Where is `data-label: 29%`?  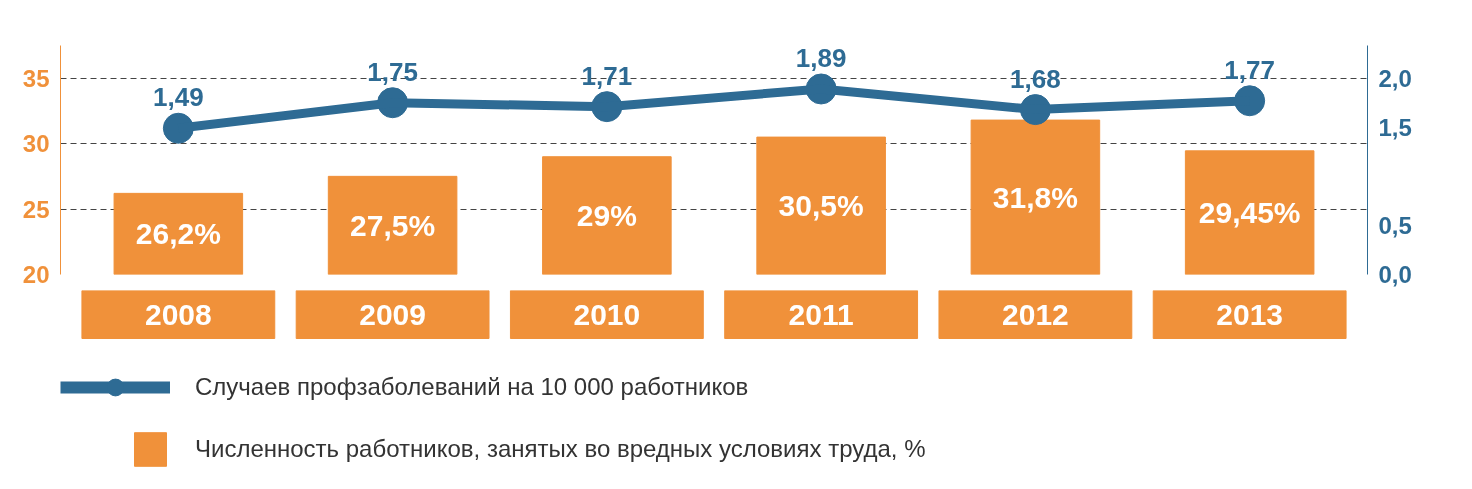 data-label: 29% is located at coordinates (606, 216).